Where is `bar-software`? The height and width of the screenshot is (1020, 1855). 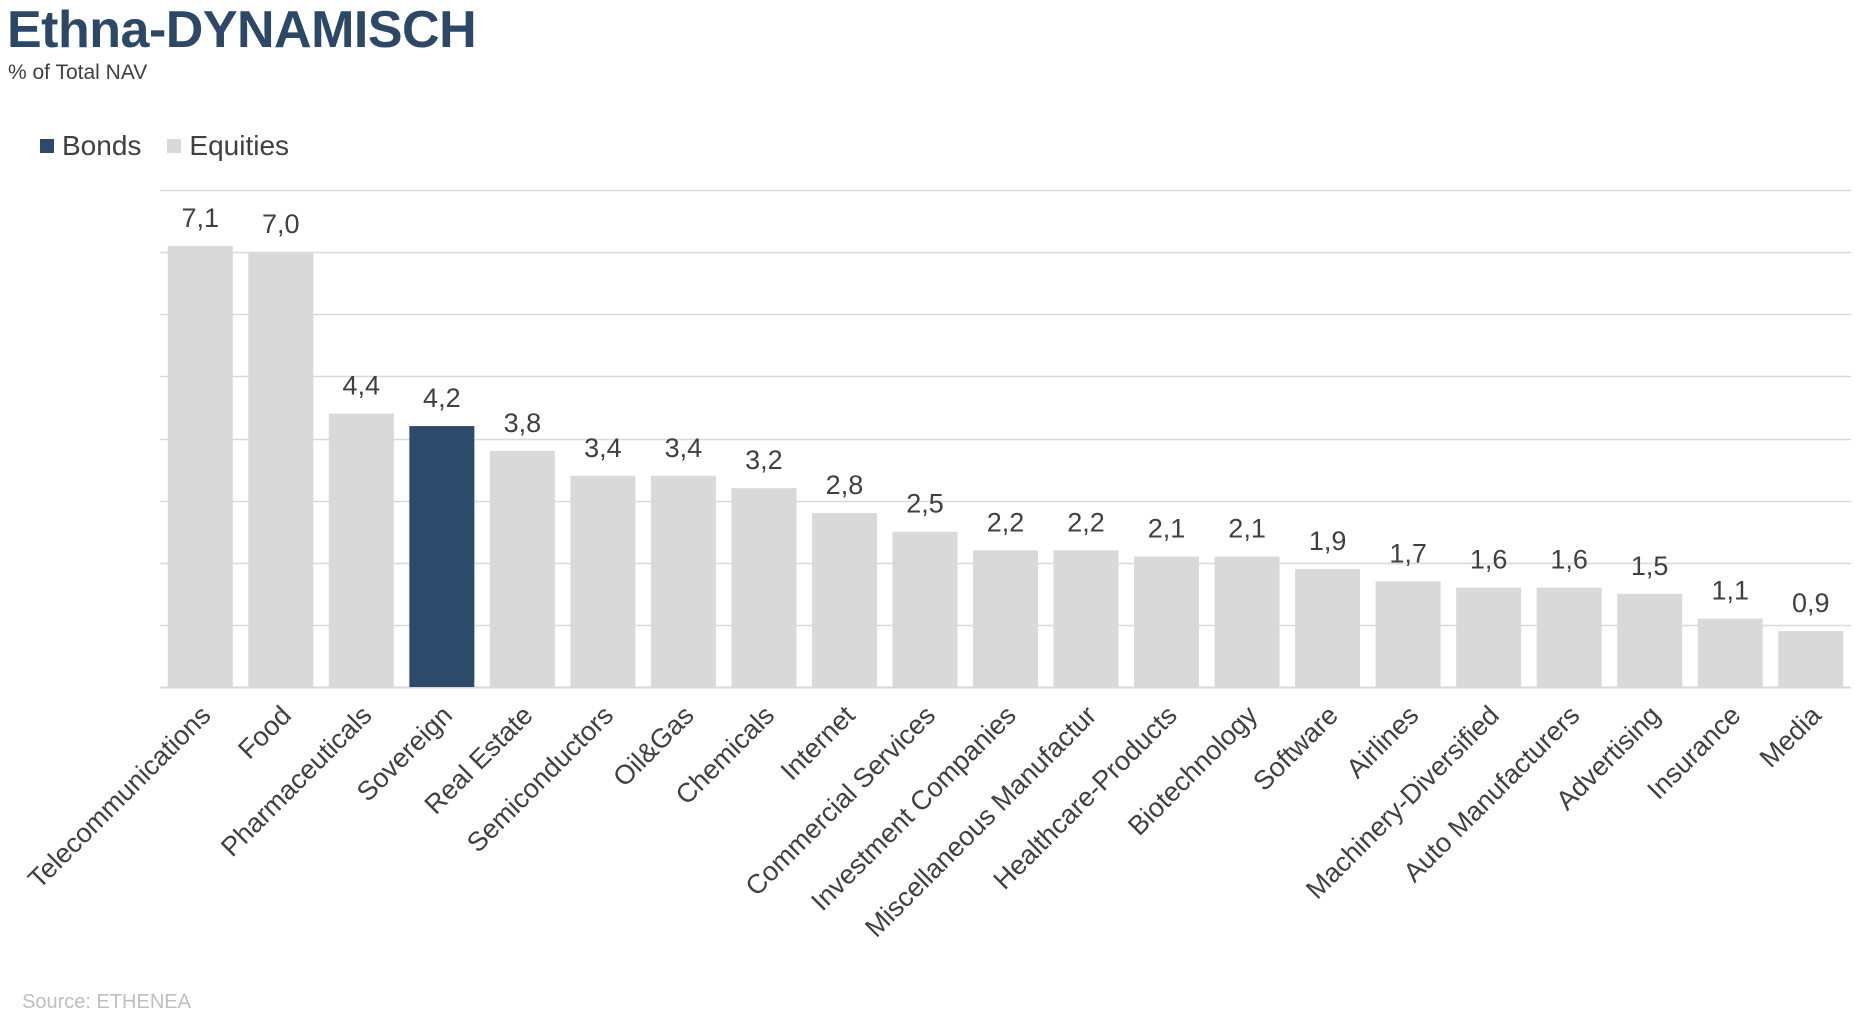 bar-software is located at coordinates (1328, 627).